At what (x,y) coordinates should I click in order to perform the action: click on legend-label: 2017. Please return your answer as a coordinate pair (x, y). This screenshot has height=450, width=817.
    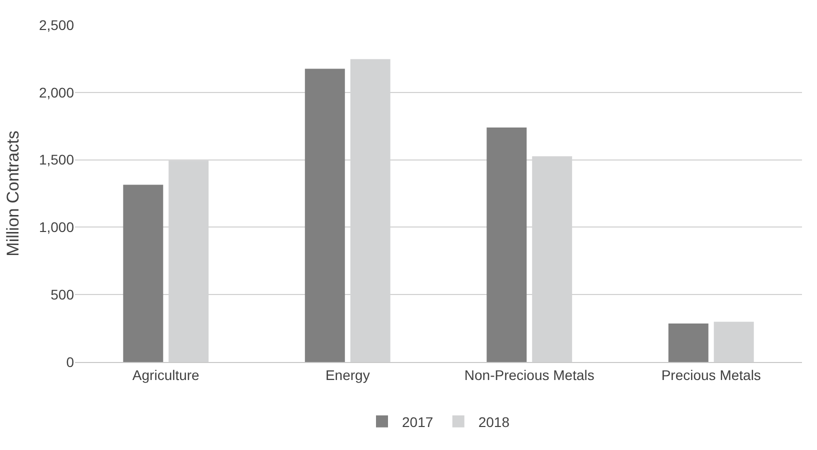
    Looking at the image, I should click on (418, 422).